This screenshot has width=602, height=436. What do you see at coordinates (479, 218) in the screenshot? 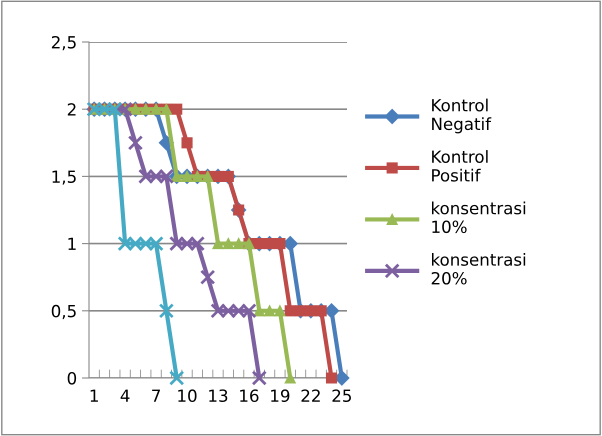
I see `legend-label: konsentrasi 10%` at bounding box center [479, 218].